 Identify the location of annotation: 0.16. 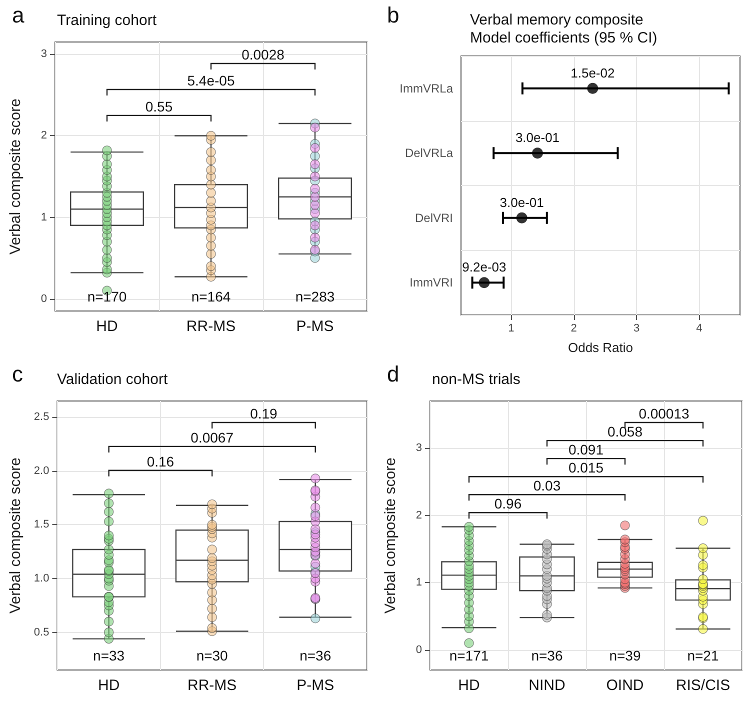
(160, 461).